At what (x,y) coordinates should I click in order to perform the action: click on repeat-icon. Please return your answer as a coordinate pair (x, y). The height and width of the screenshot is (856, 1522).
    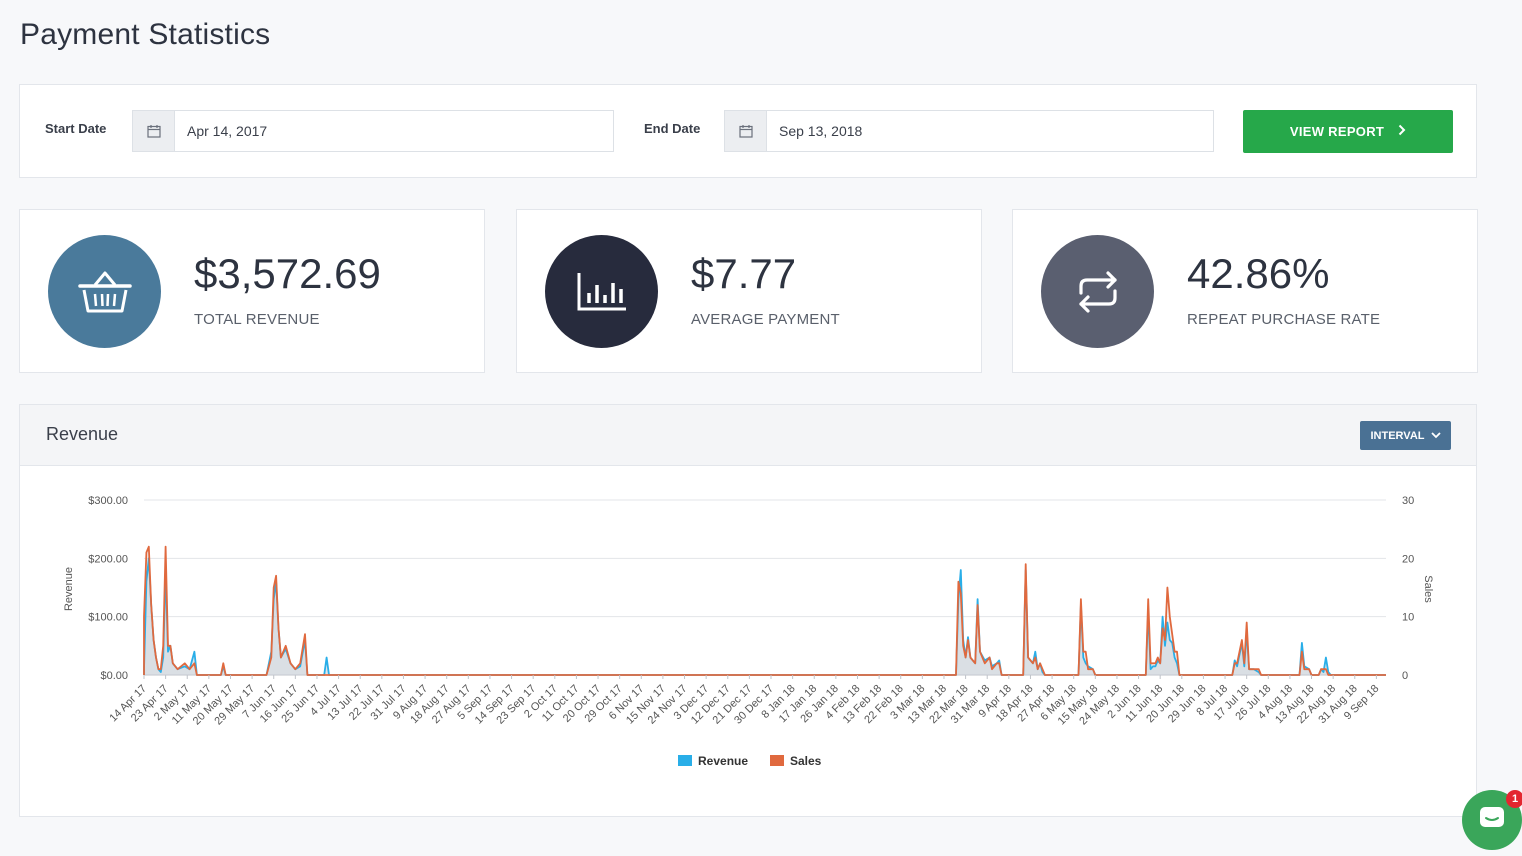
    Looking at the image, I should click on (1097, 291).